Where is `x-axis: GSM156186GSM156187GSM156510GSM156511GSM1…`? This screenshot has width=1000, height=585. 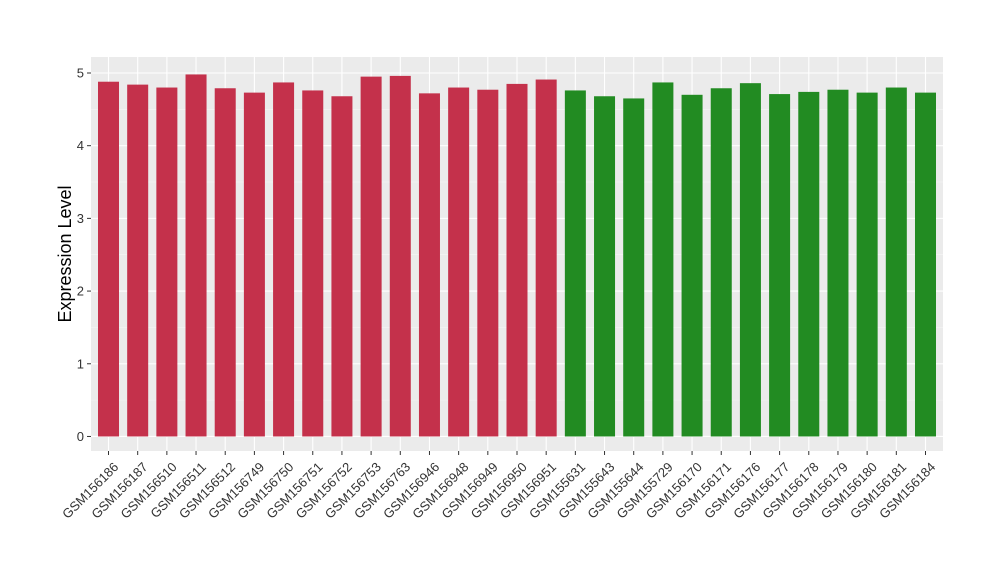 x-axis: GSM156186GSM156187GSM156510GSM156511GSM1… is located at coordinates (498, 486).